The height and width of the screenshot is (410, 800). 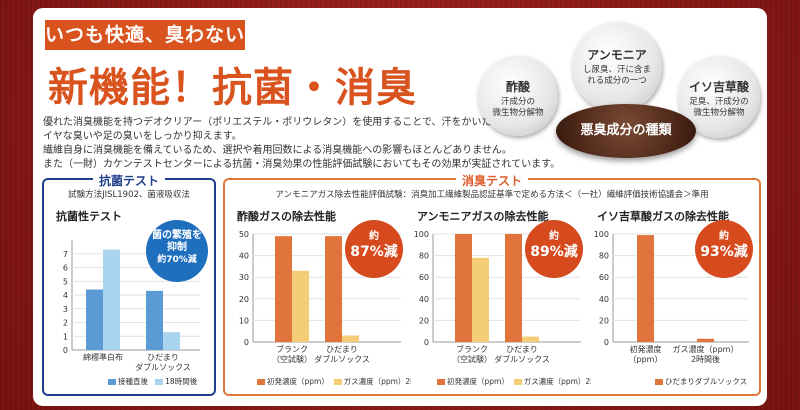 I want to click on isovaleric-badge: 約 93%減, so click(x=724, y=249).